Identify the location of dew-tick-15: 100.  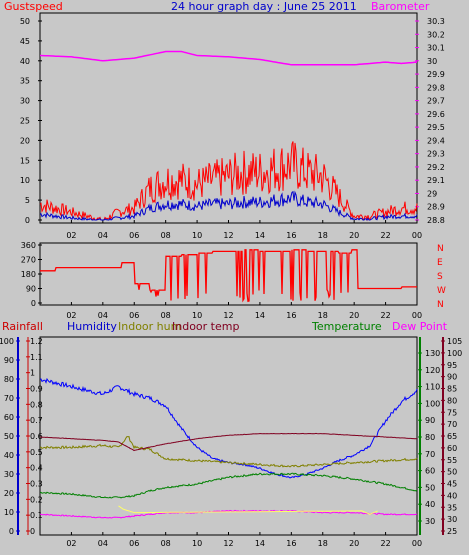
(454, 353).